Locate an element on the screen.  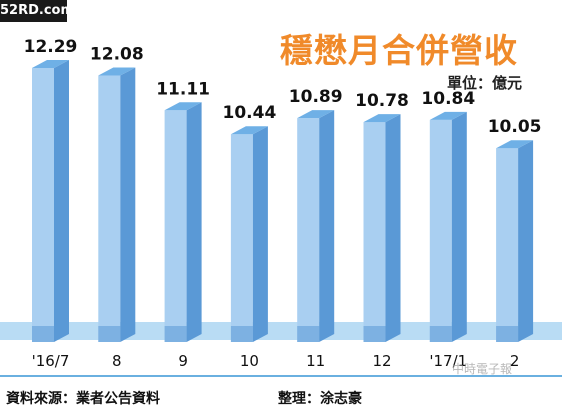
value-label: 12.08 is located at coordinates (117, 55).